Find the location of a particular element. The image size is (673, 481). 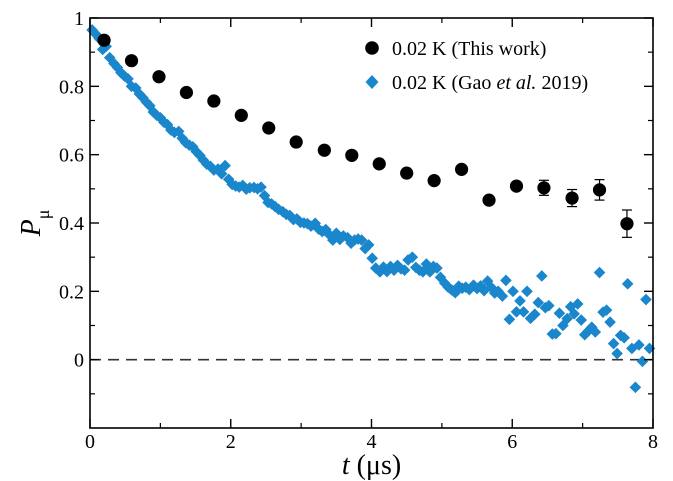

x-tick-label: 0 is located at coordinates (90, 442).